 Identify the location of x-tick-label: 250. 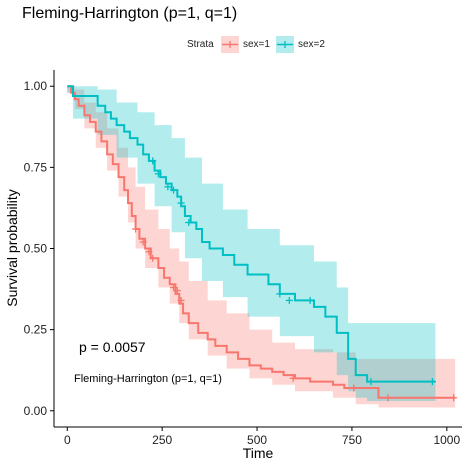
(162, 440).